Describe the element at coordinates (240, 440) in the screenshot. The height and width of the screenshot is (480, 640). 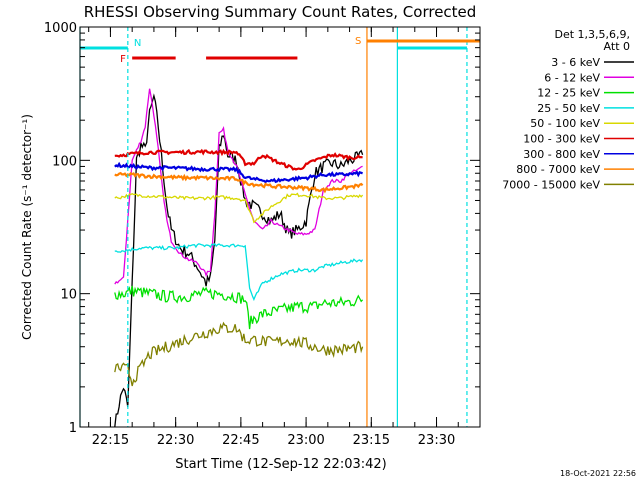
I see `x-tick-label: 22:45` at that location.